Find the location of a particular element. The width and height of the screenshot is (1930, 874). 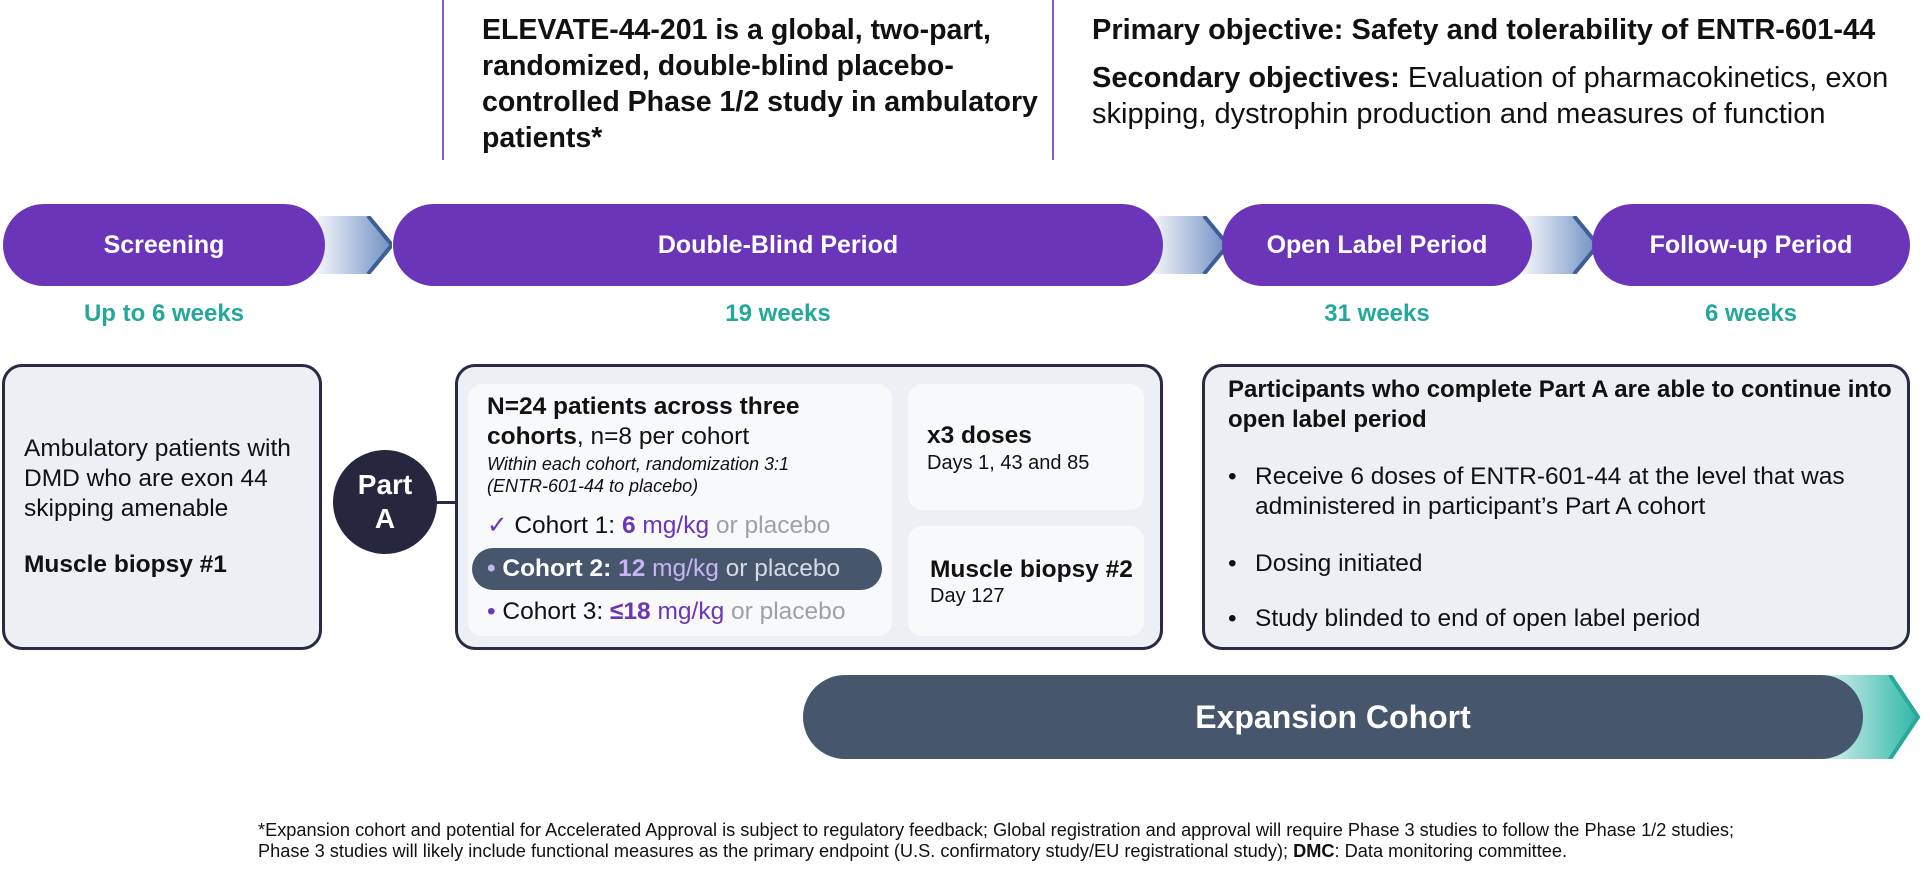

part-a-line2: A is located at coordinates (385, 518).